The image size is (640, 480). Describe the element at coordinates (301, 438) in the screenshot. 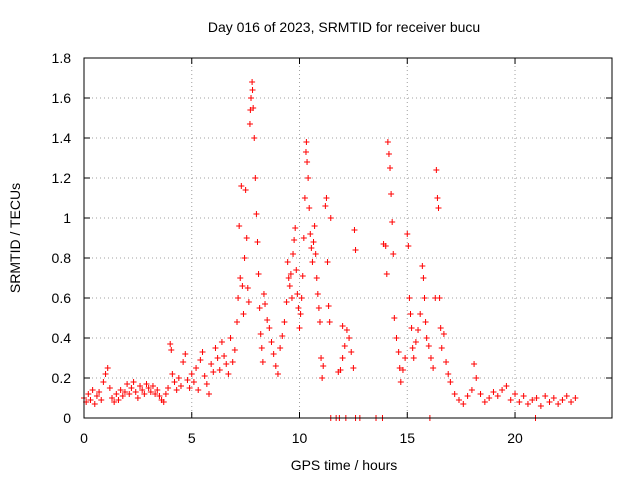

I see `x-tick-labels: 0 5 10 15 20` at that location.